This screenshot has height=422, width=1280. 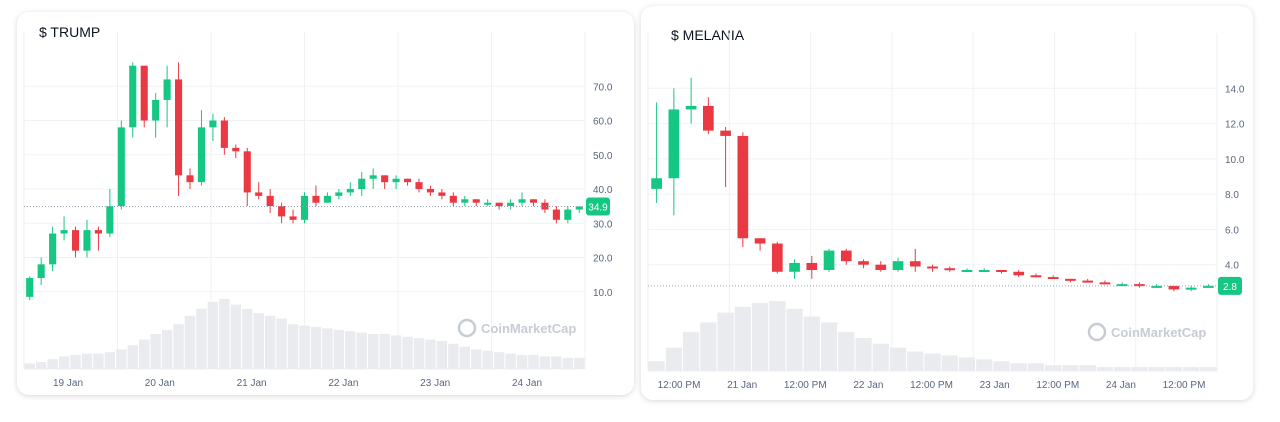 What do you see at coordinates (603, 293) in the screenshot?
I see `y-tick-label: 10.0` at bounding box center [603, 293].